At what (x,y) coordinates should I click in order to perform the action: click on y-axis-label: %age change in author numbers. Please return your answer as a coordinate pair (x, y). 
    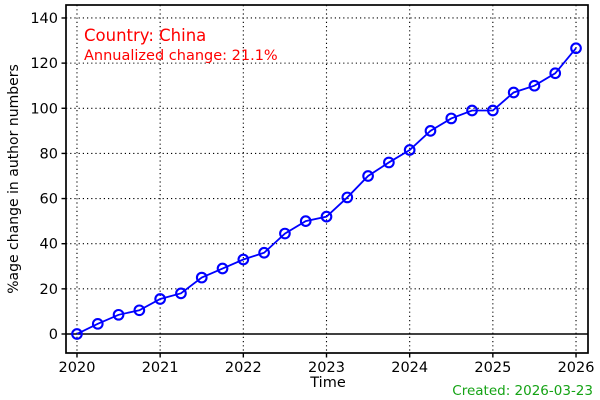
    Looking at the image, I should click on (14, 179).